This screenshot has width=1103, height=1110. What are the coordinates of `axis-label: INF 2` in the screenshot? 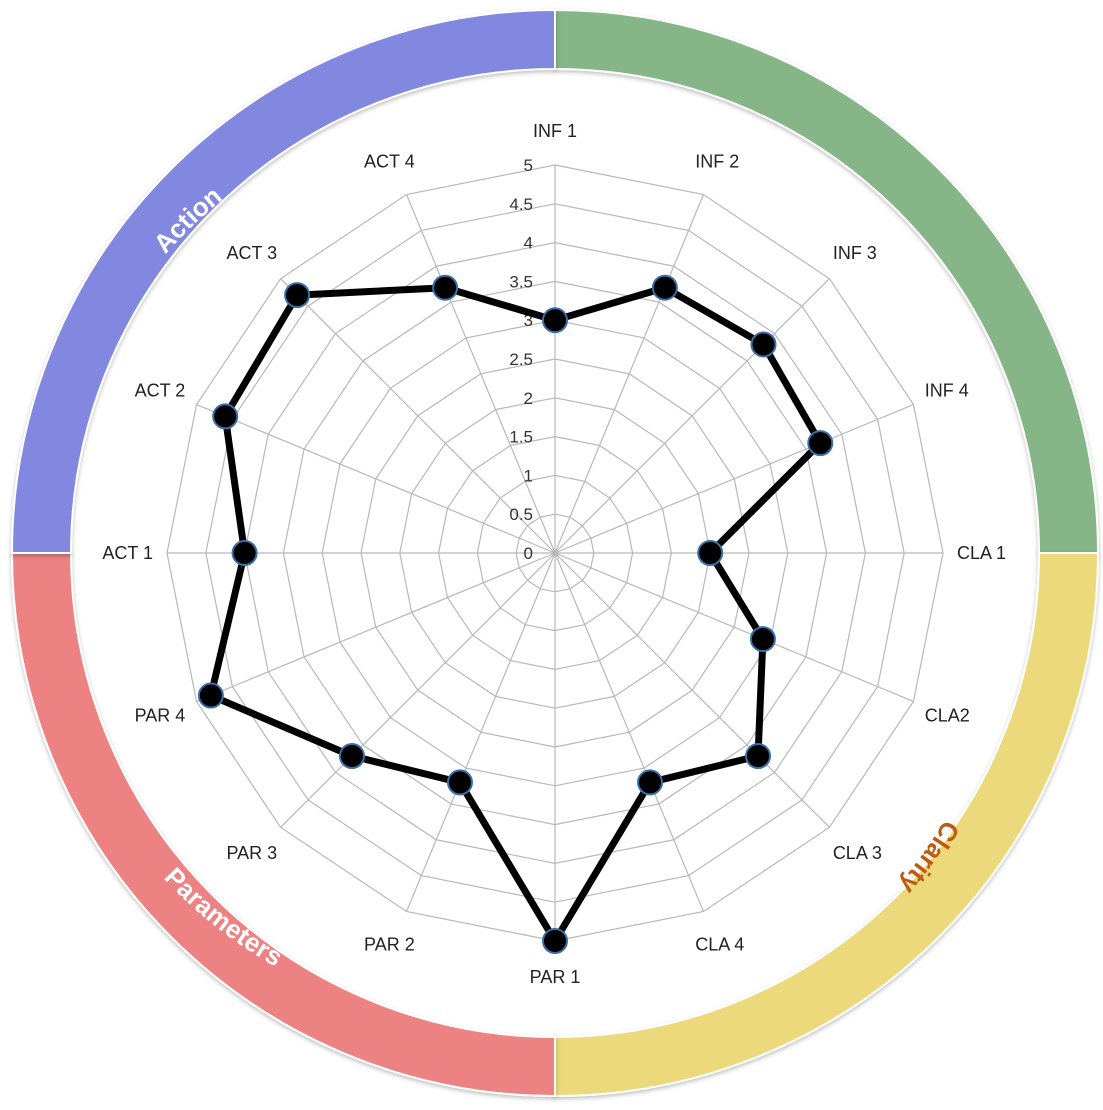 It's located at (717, 161).